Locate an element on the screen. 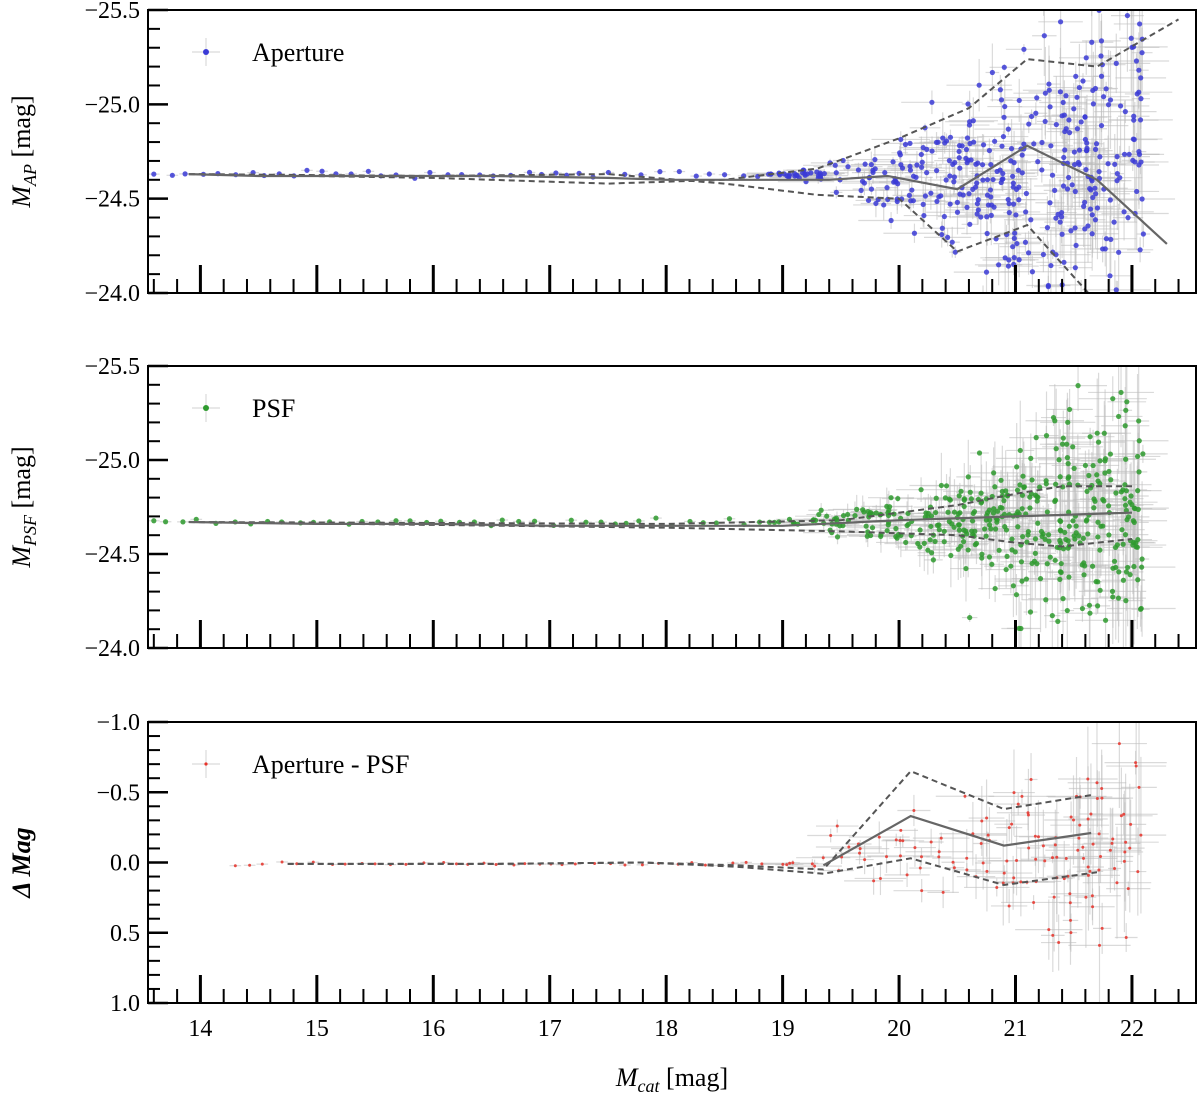 The height and width of the screenshot is (1098, 1200). y-tick-label: −25.5 is located at coordinates (112, 367).